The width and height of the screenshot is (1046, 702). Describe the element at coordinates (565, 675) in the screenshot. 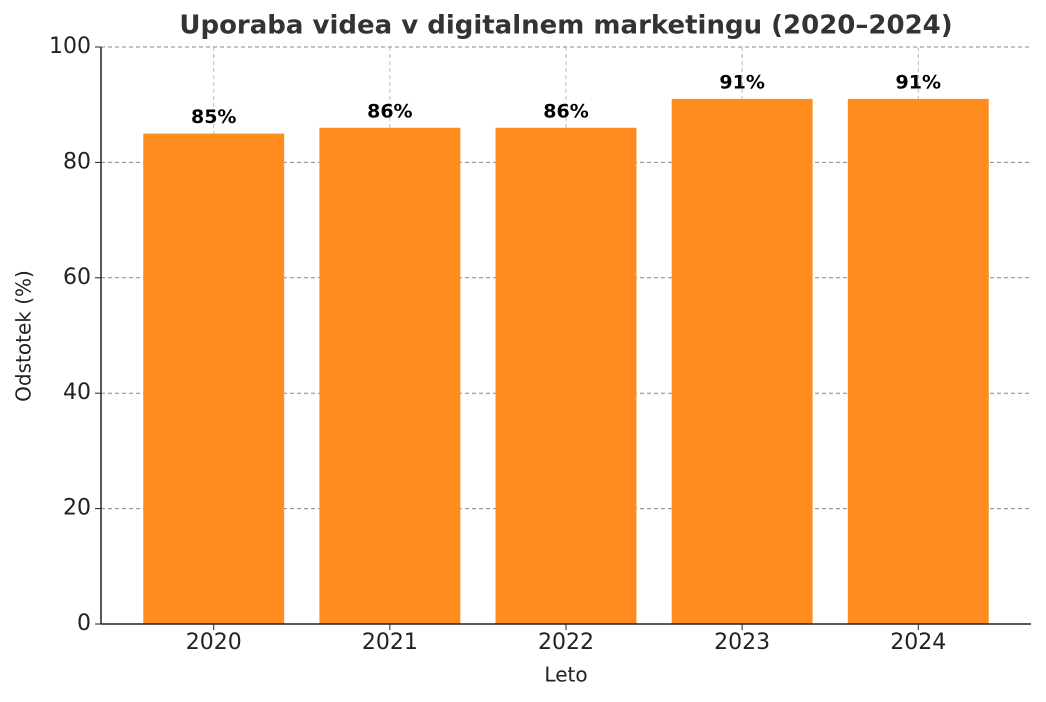

I see `x-axis-label: Leto` at that location.